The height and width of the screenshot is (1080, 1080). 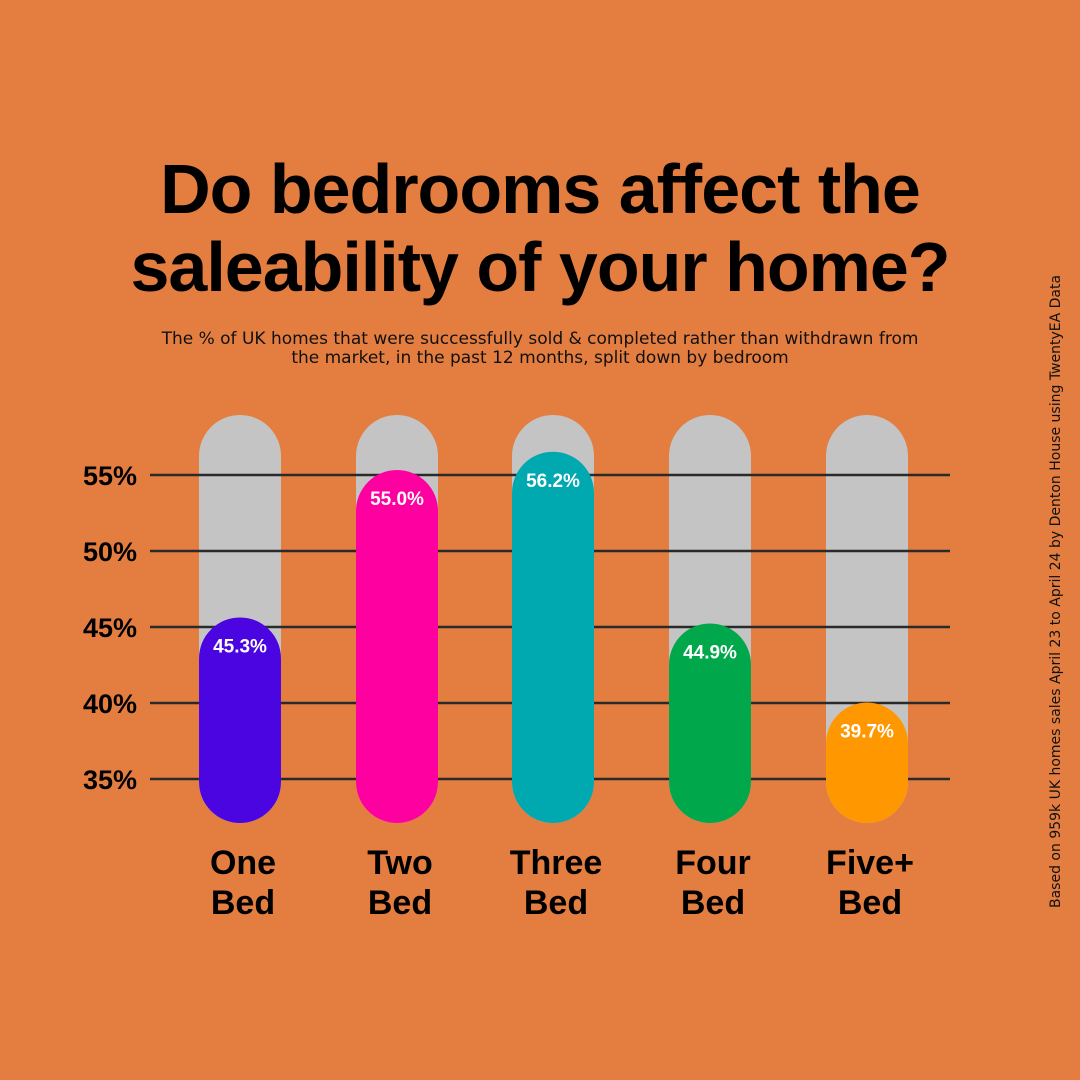 What do you see at coordinates (110, 552) in the screenshot?
I see `y-tick-label: 50%` at bounding box center [110, 552].